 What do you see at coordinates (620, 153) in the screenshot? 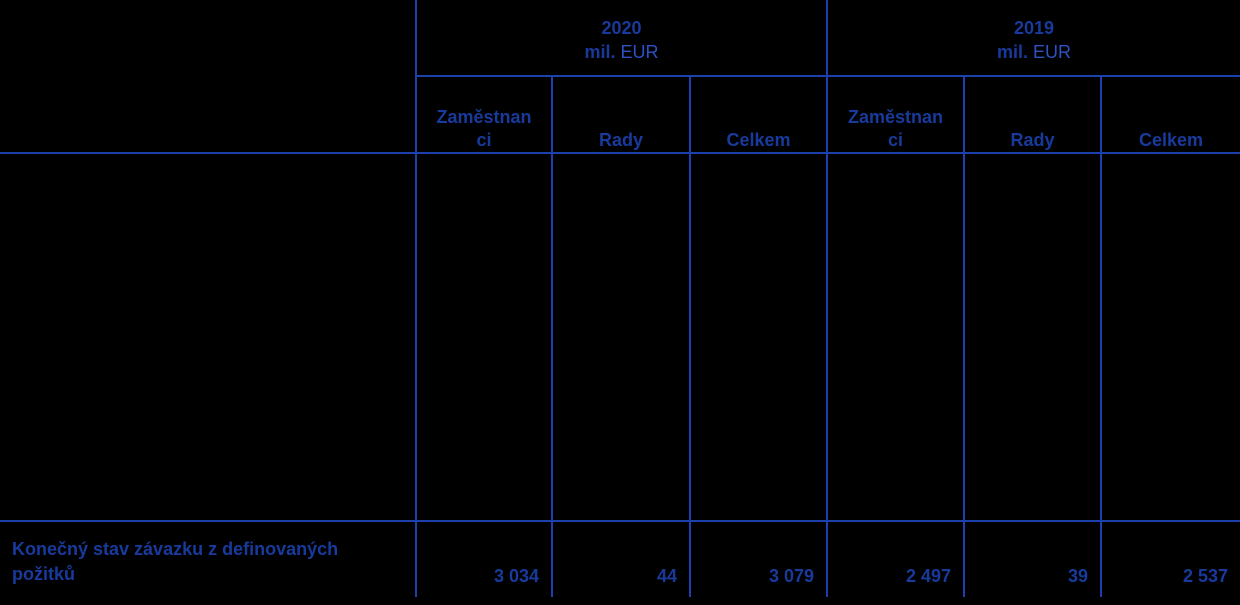
I see `grid-line-under-column-headers` at bounding box center [620, 153].